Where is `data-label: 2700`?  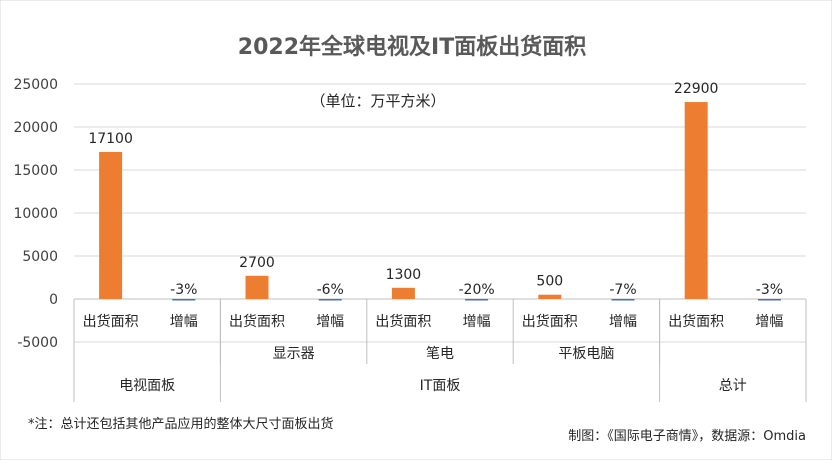
data-label: 2700 is located at coordinates (257, 263).